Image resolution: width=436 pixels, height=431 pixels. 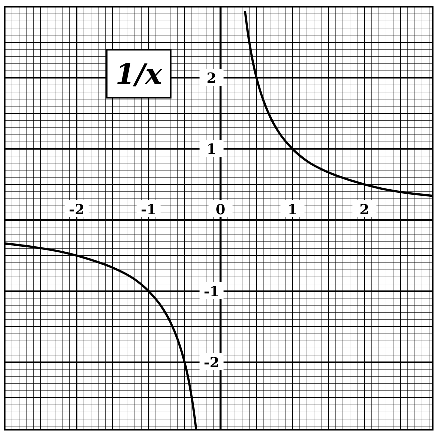 I want to click on x-tick-label: 2, so click(x=365, y=210).